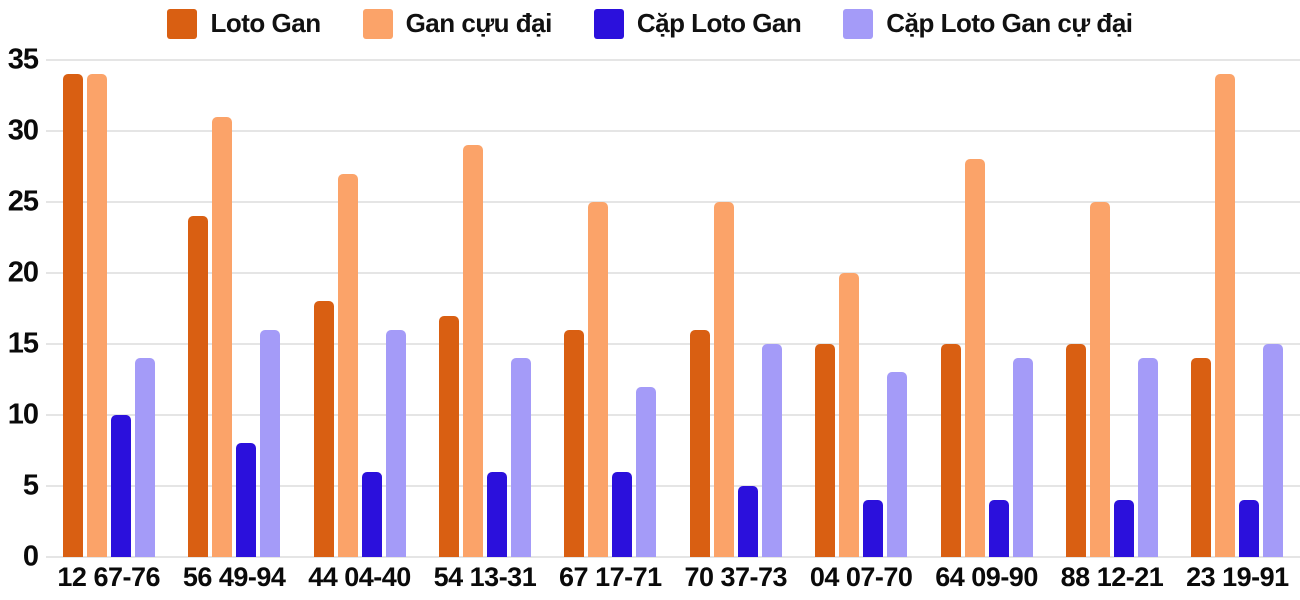  What do you see at coordinates (265, 23) in the screenshot?
I see `legend-label: Loto Gan` at bounding box center [265, 23].